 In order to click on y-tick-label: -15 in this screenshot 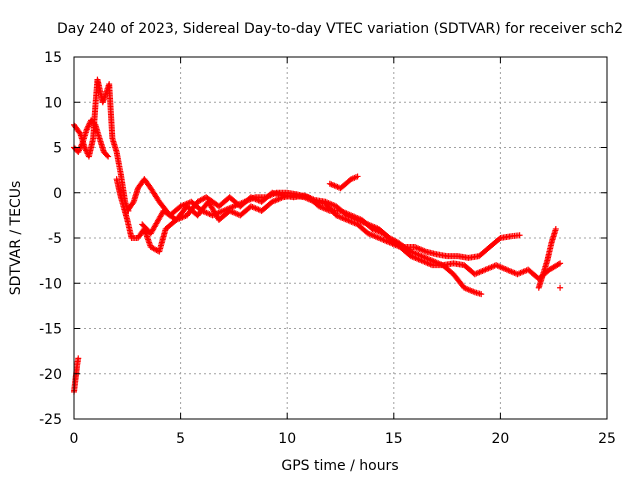, I will do `click(50, 330)`.